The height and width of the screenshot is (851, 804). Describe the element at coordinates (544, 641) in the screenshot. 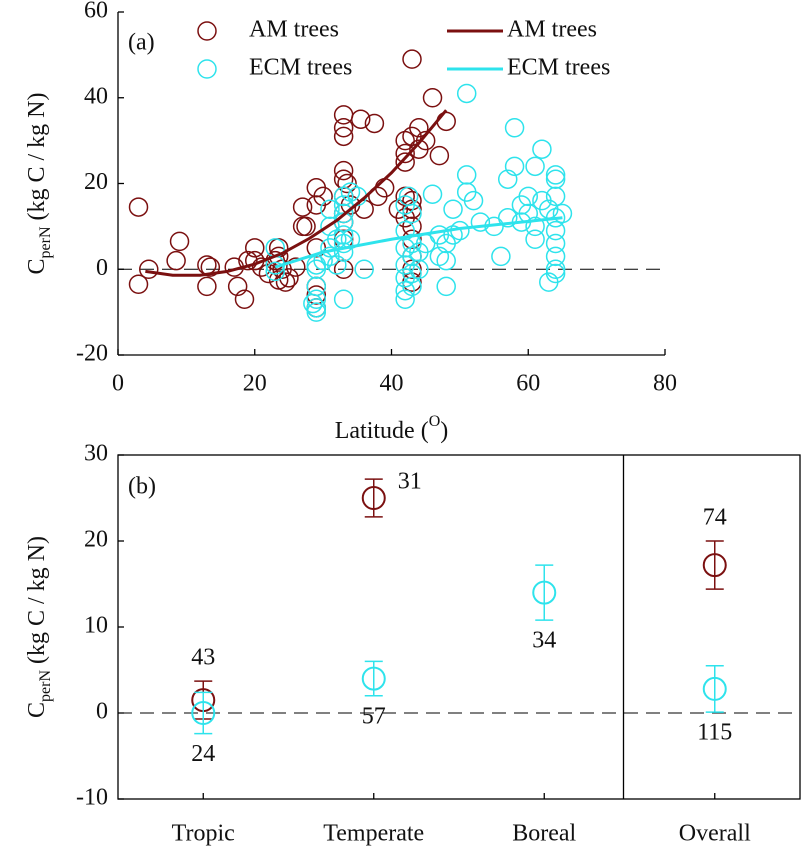

I see `count-label: 34` at that location.